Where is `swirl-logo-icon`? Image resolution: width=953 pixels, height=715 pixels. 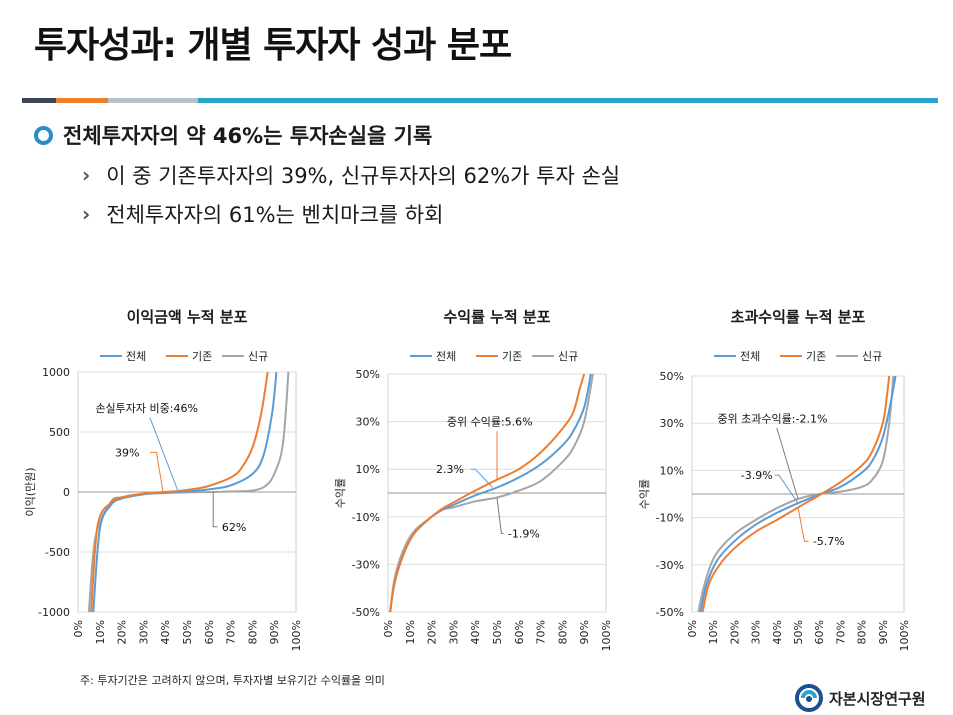
swirl-logo-icon is located at coordinates (809, 698).